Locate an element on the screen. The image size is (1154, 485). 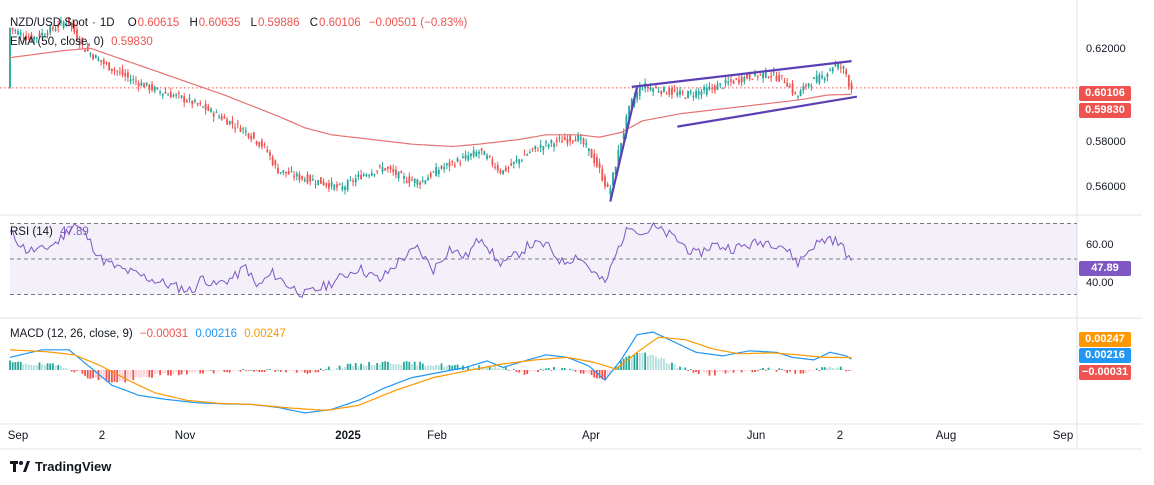
time-tick: Jun is located at coordinates (756, 436).